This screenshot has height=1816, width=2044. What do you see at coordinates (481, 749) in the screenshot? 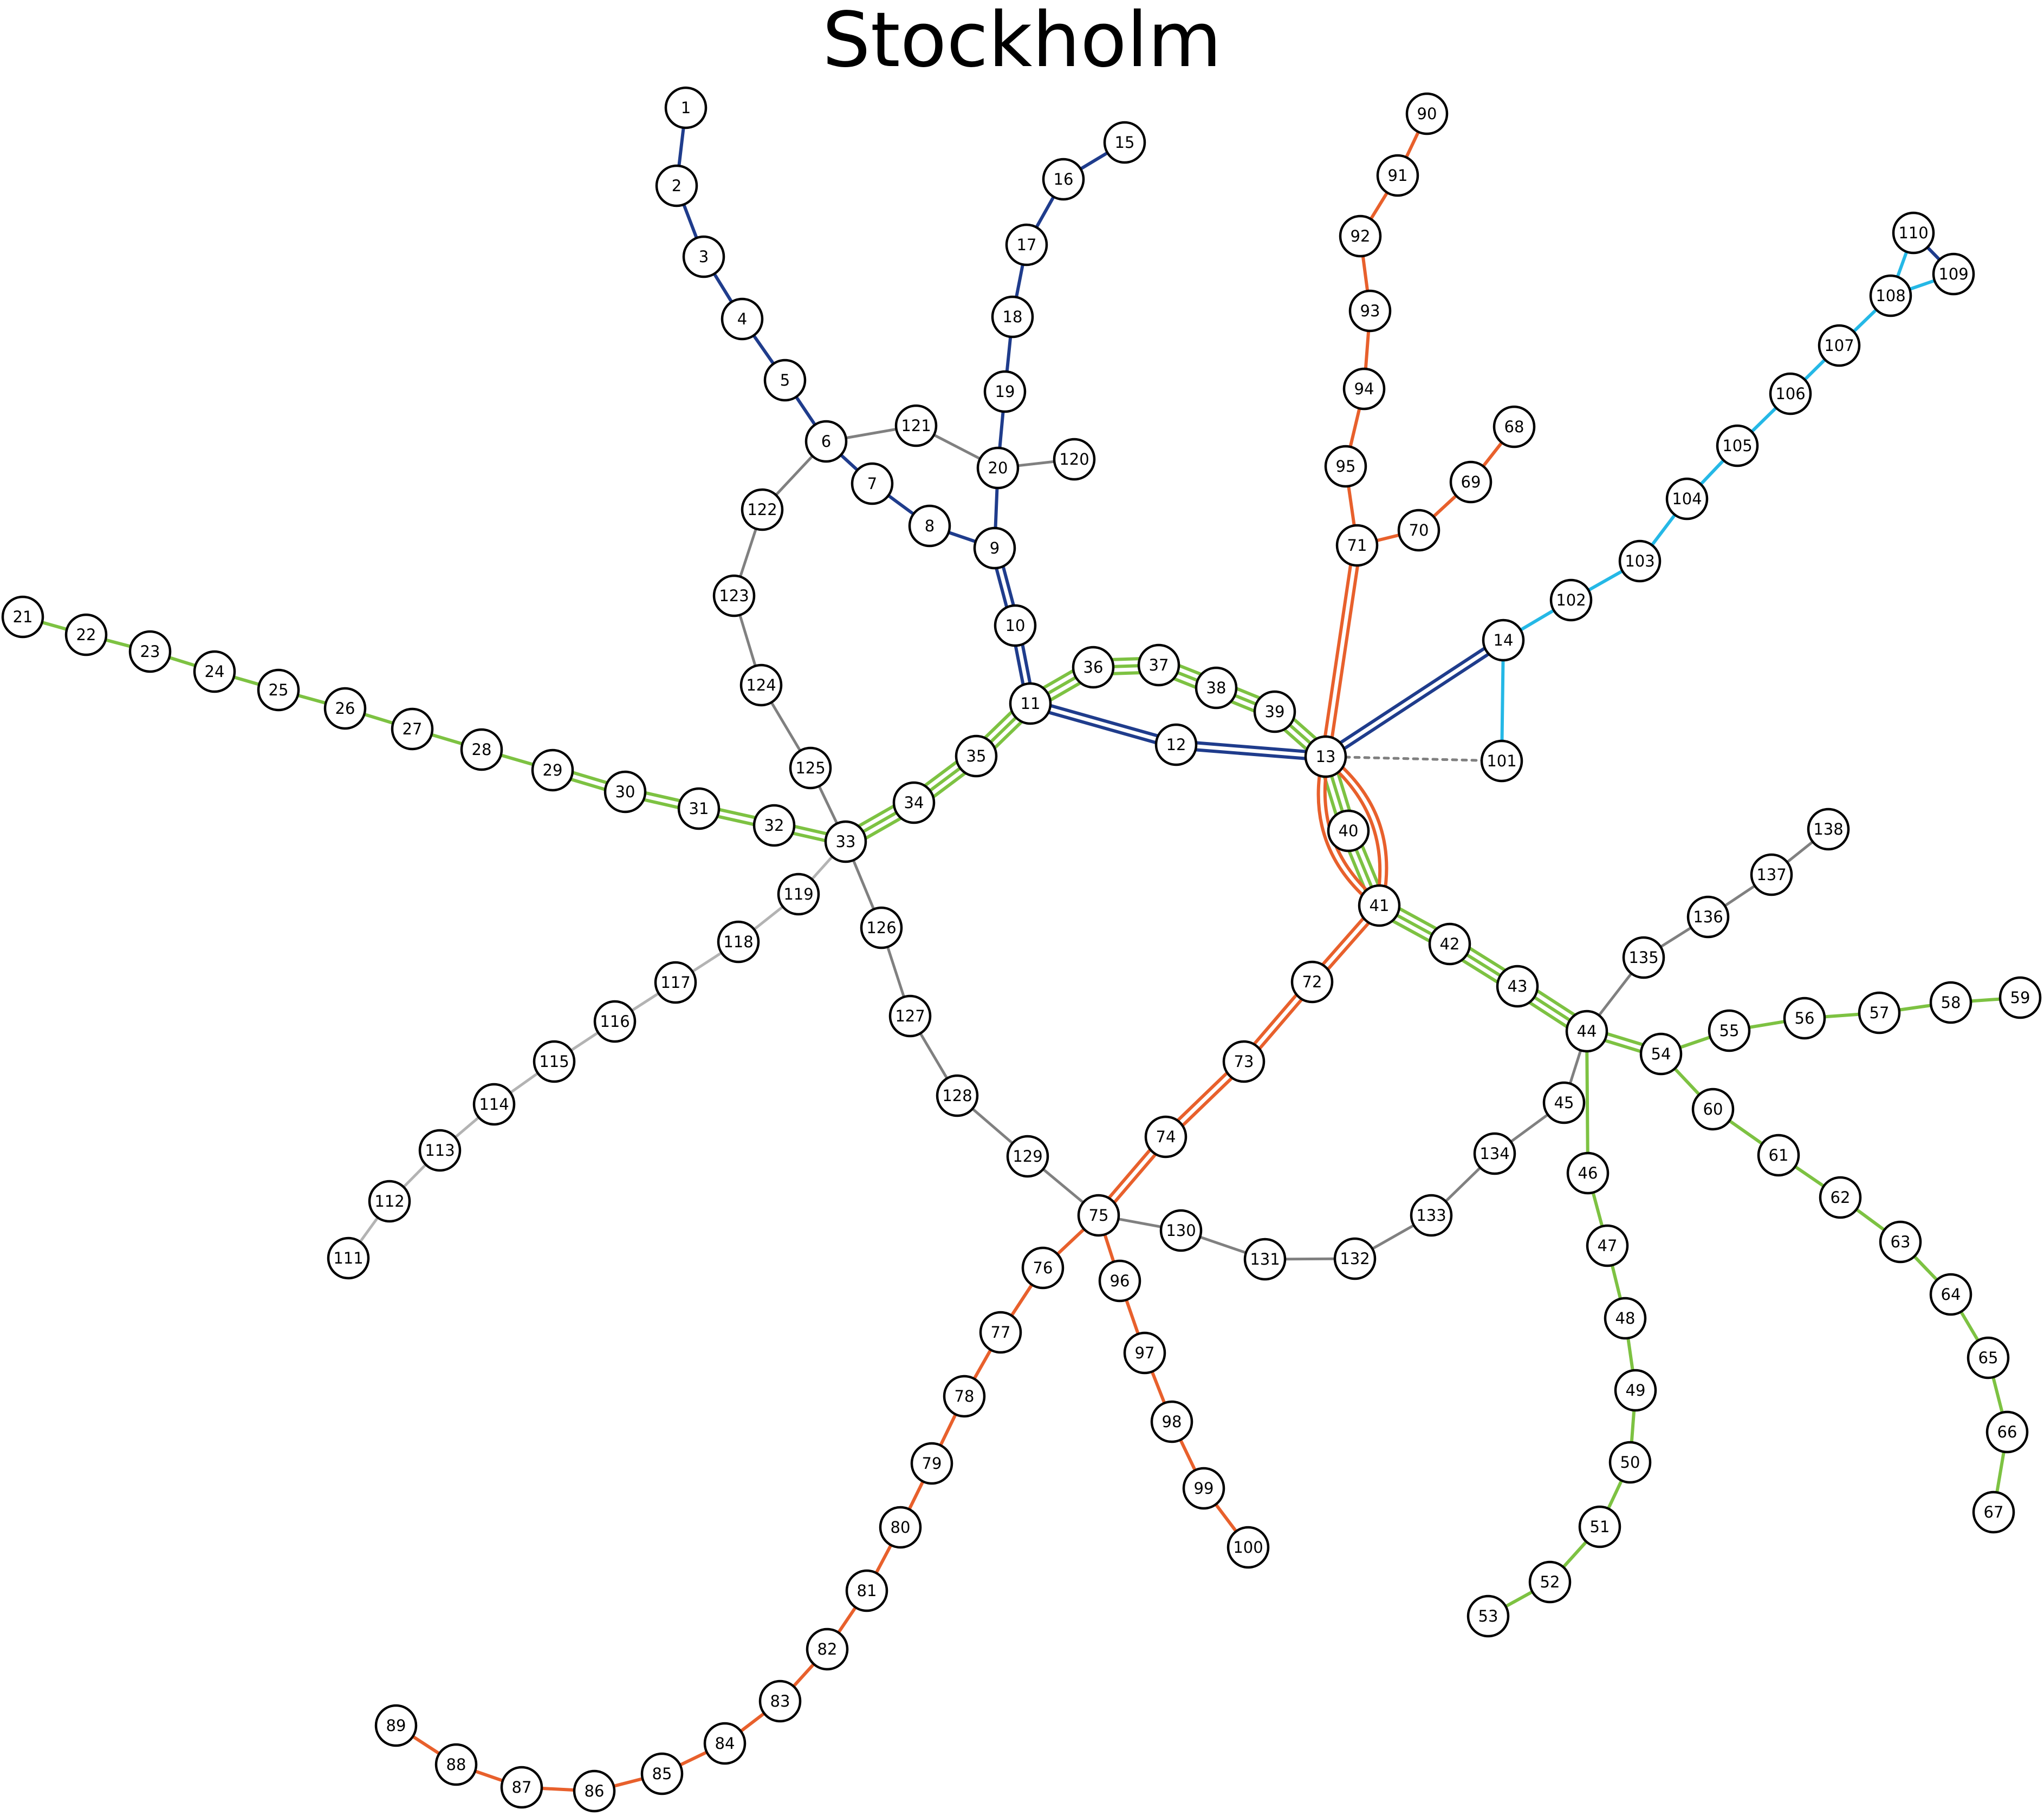
I see `station-28: 28` at bounding box center [481, 749].